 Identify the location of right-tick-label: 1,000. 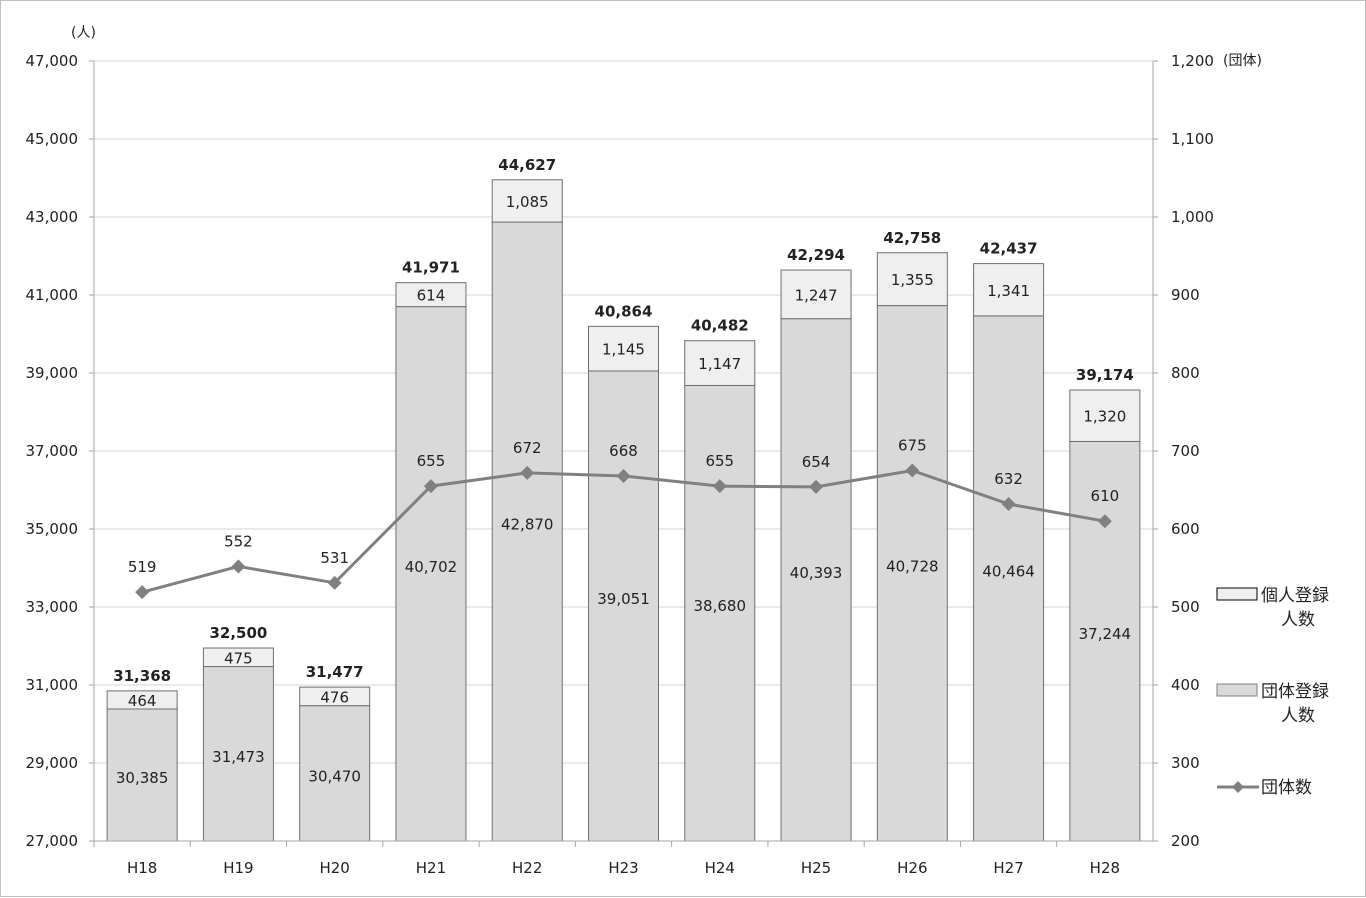
(1192, 217).